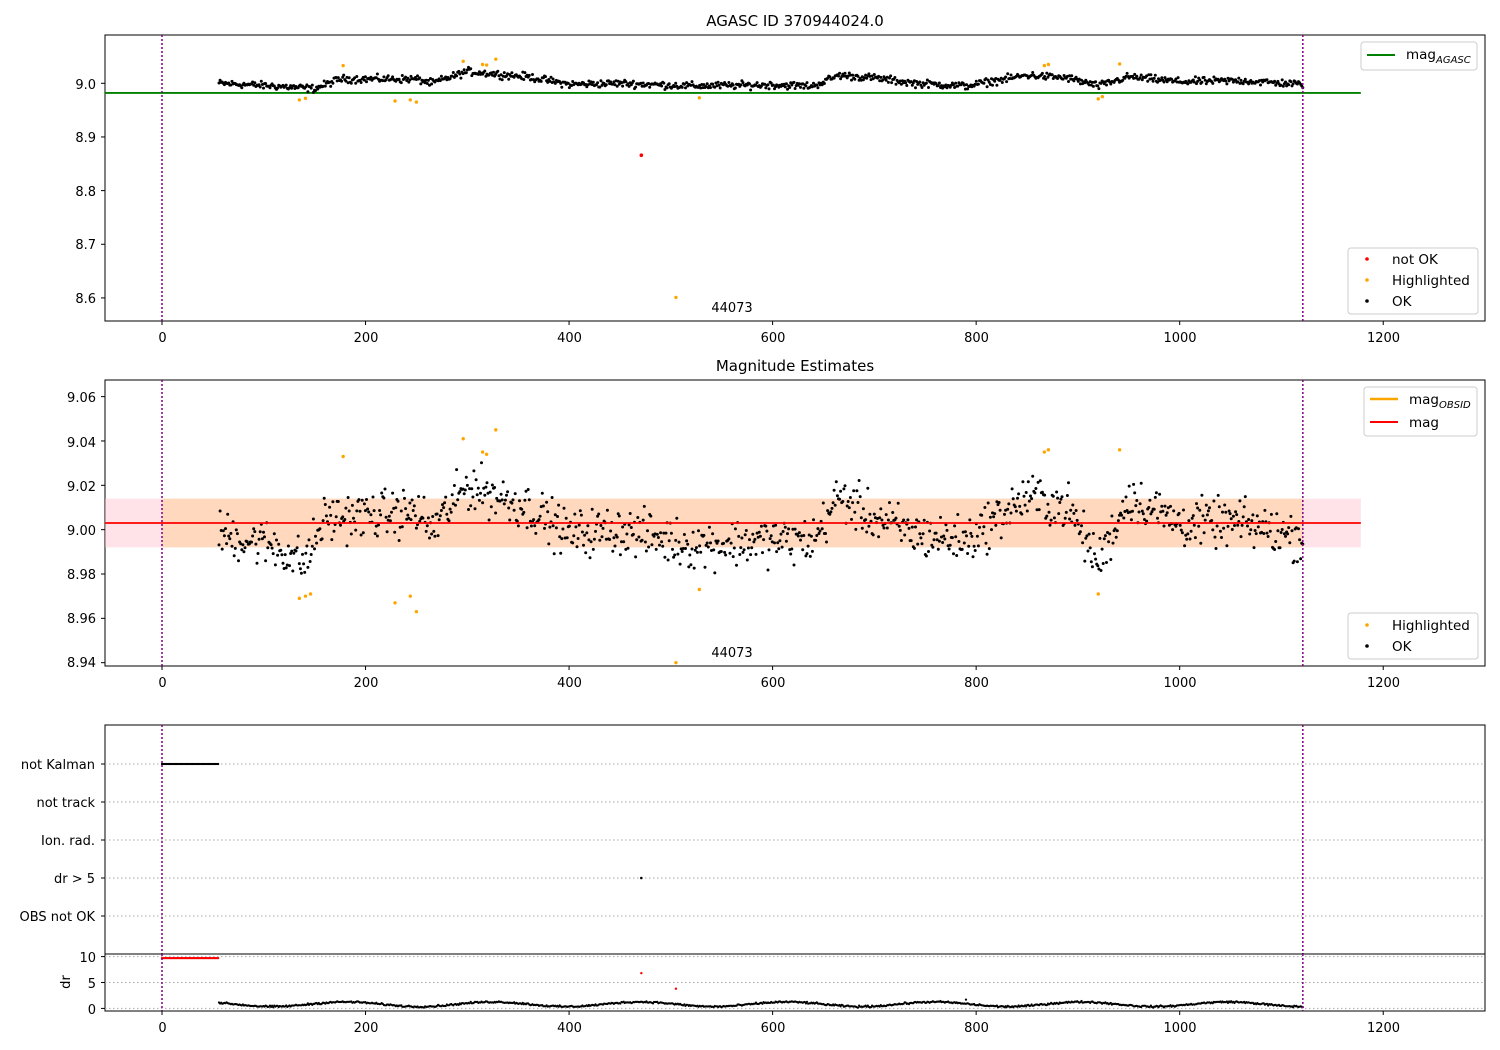 This screenshot has height=1050, width=1500. What do you see at coordinates (1179, 1028) in the screenshot?
I see `x-tick-label: 1000` at bounding box center [1179, 1028].